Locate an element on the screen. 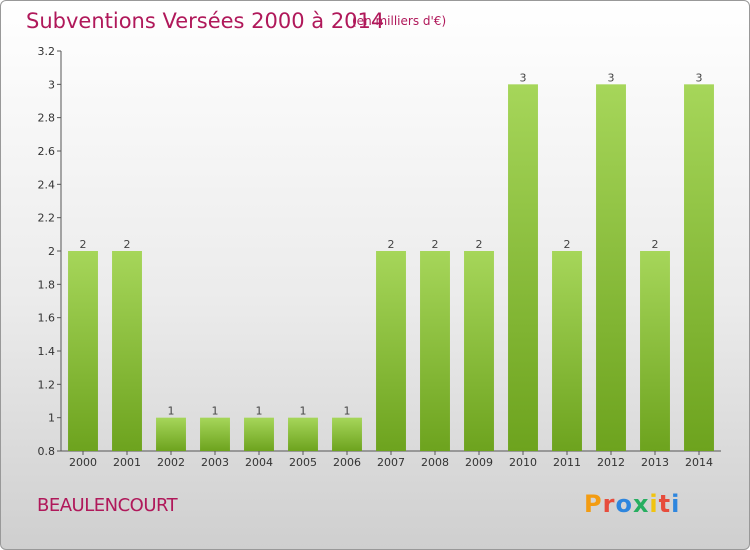 This screenshot has height=550, width=750. x-tick-label: 2004 is located at coordinates (259, 462).